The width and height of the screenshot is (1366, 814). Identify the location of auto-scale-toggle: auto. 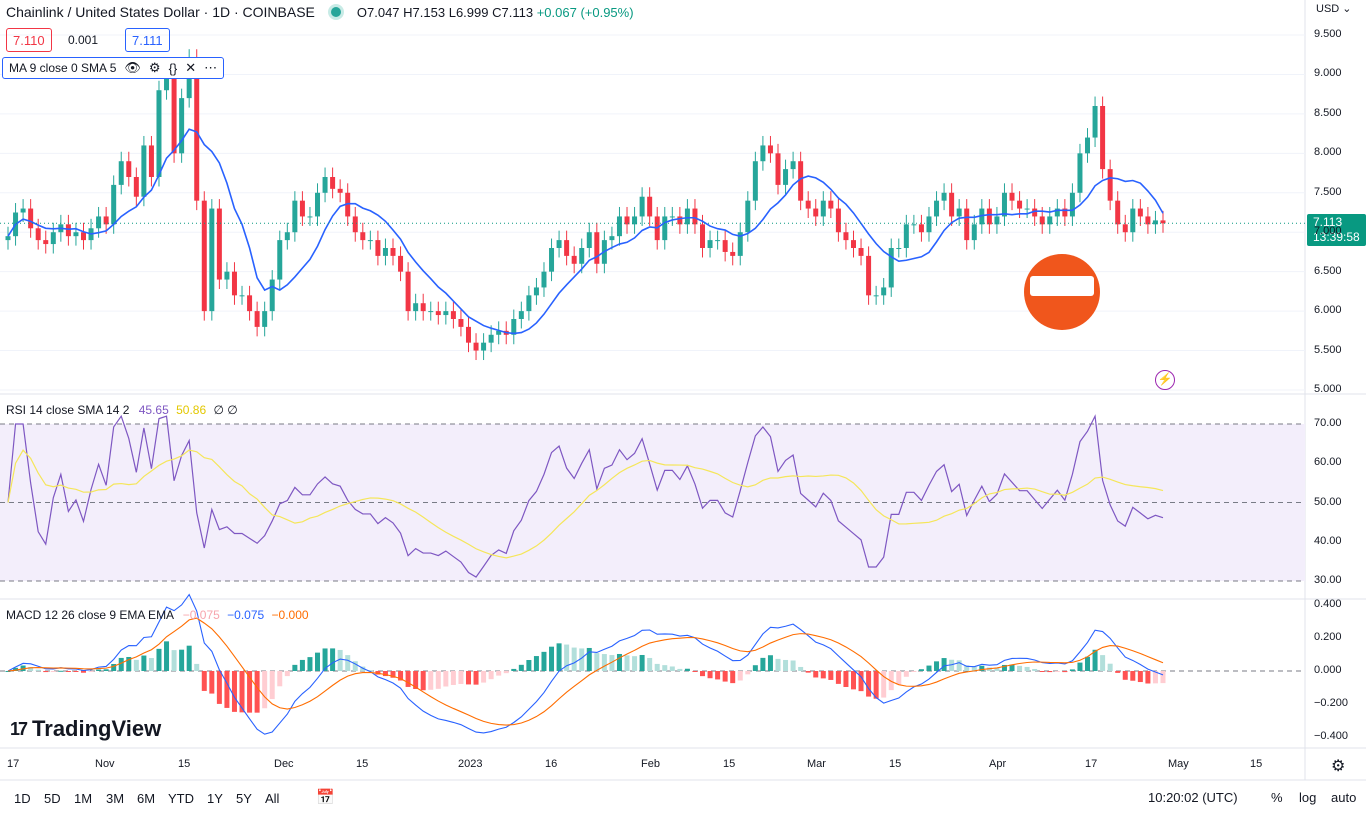
(1344, 797).